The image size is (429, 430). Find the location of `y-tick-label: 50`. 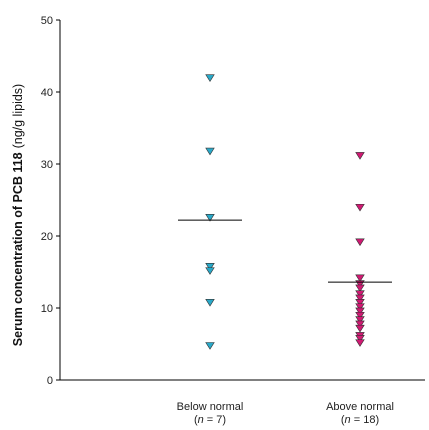

y-tick-label: 50 is located at coordinates (47, 21).